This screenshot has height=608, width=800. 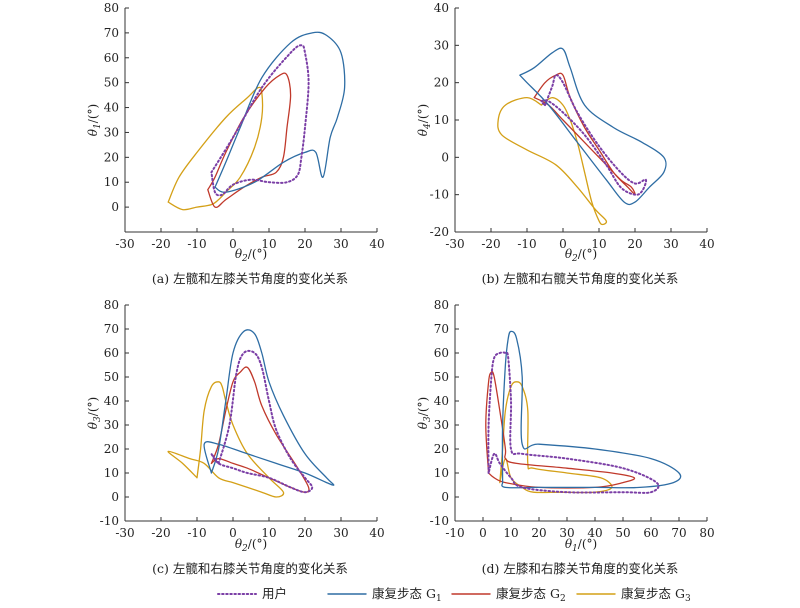 I want to click on legend-label-g1: 康复步态 G1, so click(x=407, y=595).